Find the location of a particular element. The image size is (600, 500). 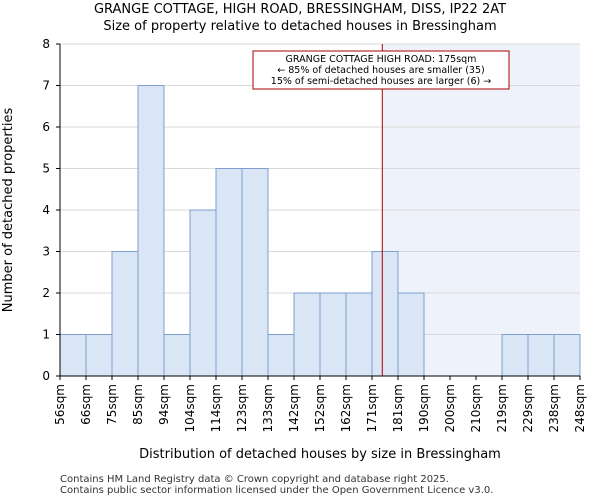

y-tick-label: 8 is located at coordinates (46, 44).